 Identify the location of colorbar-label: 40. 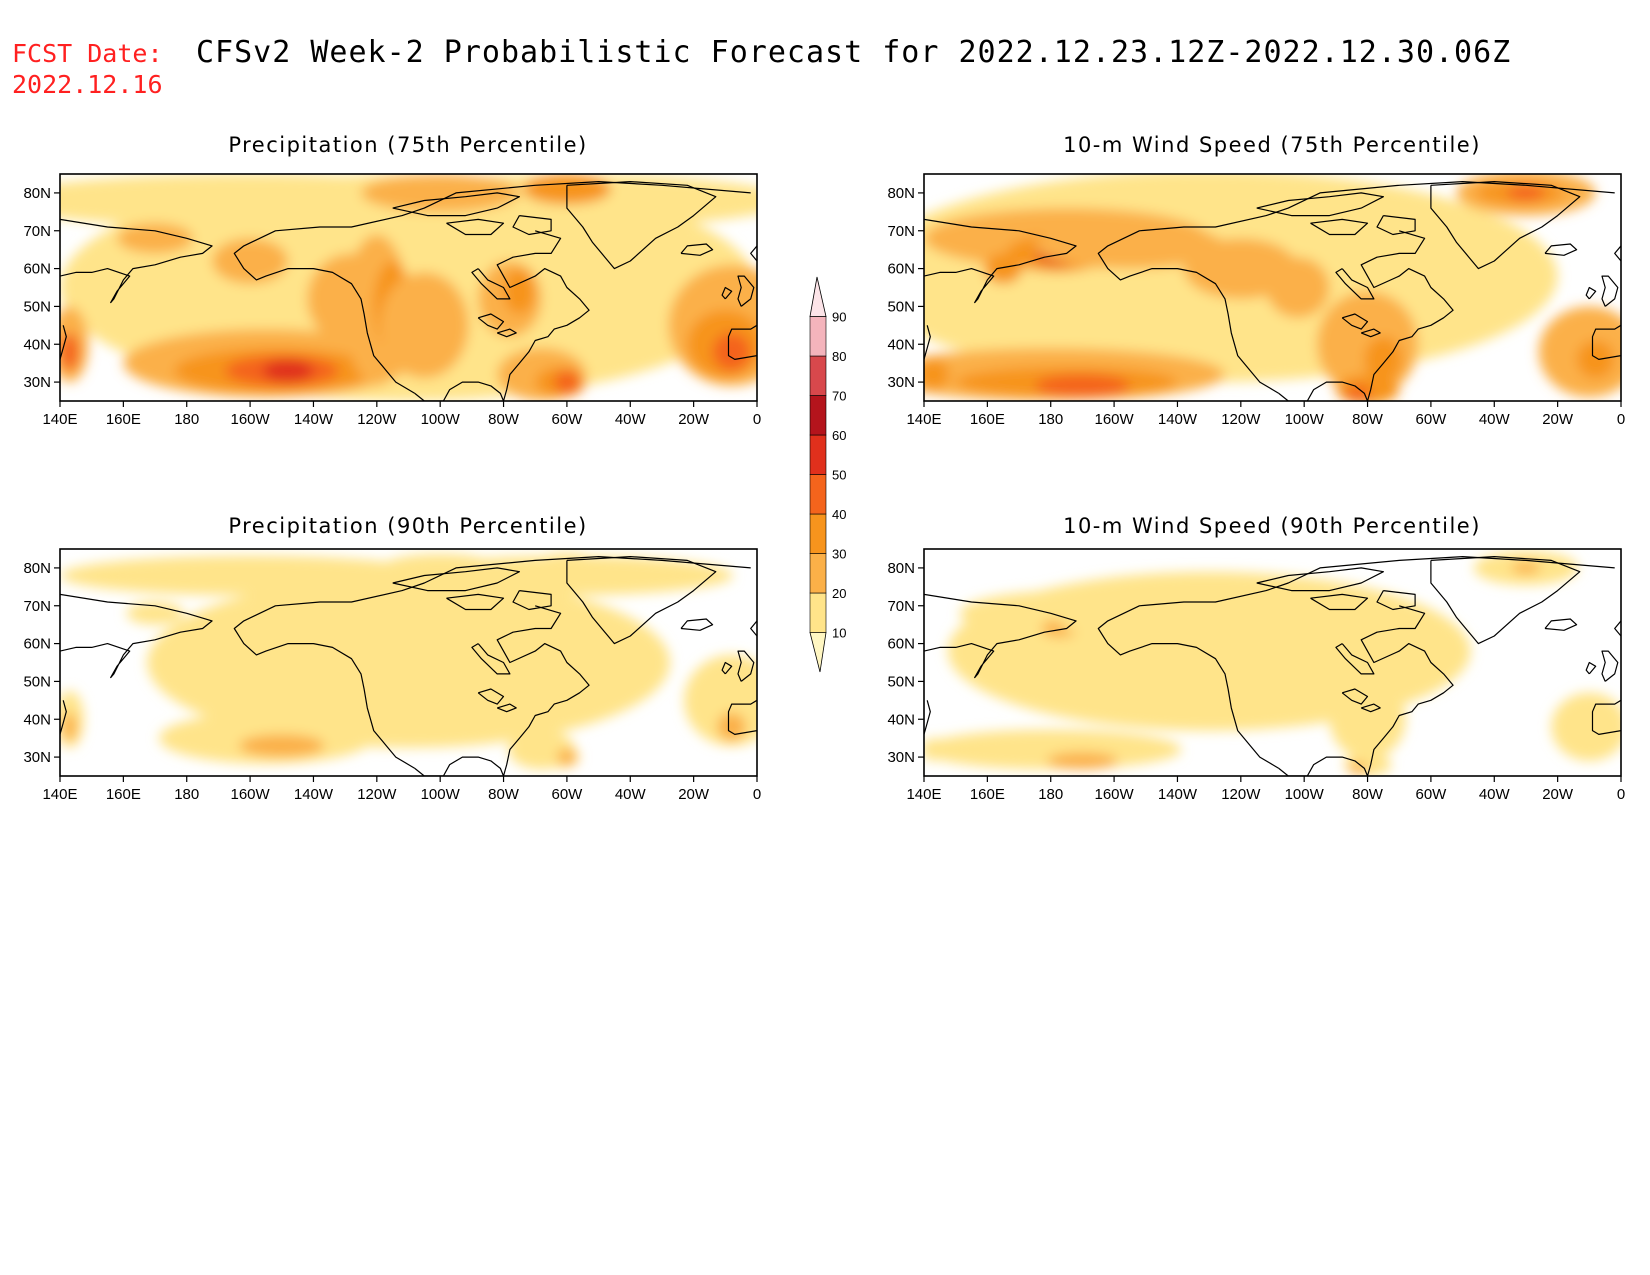
(839, 514).